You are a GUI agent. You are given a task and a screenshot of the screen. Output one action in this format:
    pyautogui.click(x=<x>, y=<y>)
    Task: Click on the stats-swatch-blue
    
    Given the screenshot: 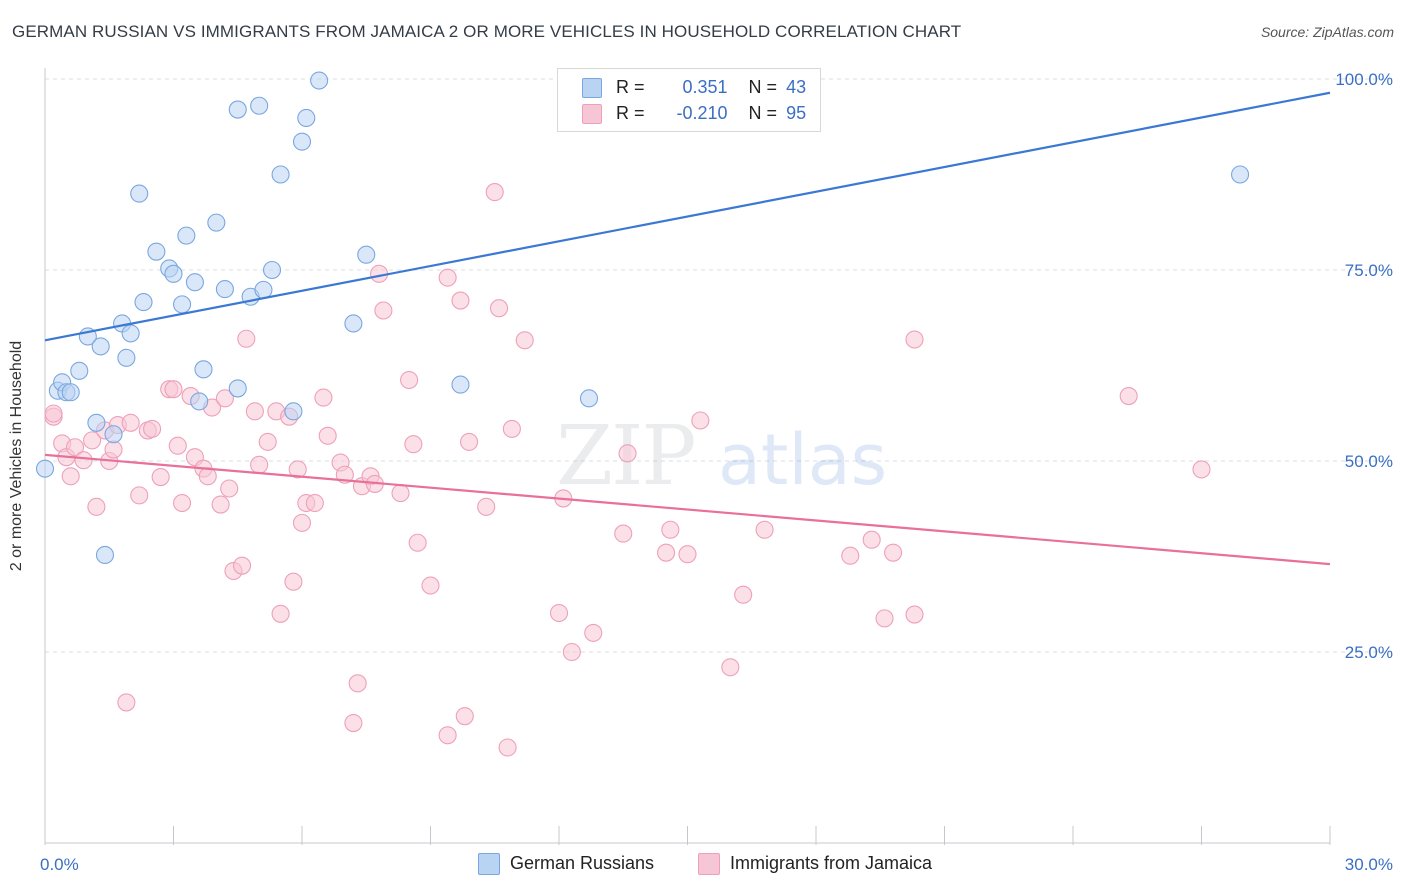 What is the action you would take?
    pyautogui.click(x=592, y=88)
    